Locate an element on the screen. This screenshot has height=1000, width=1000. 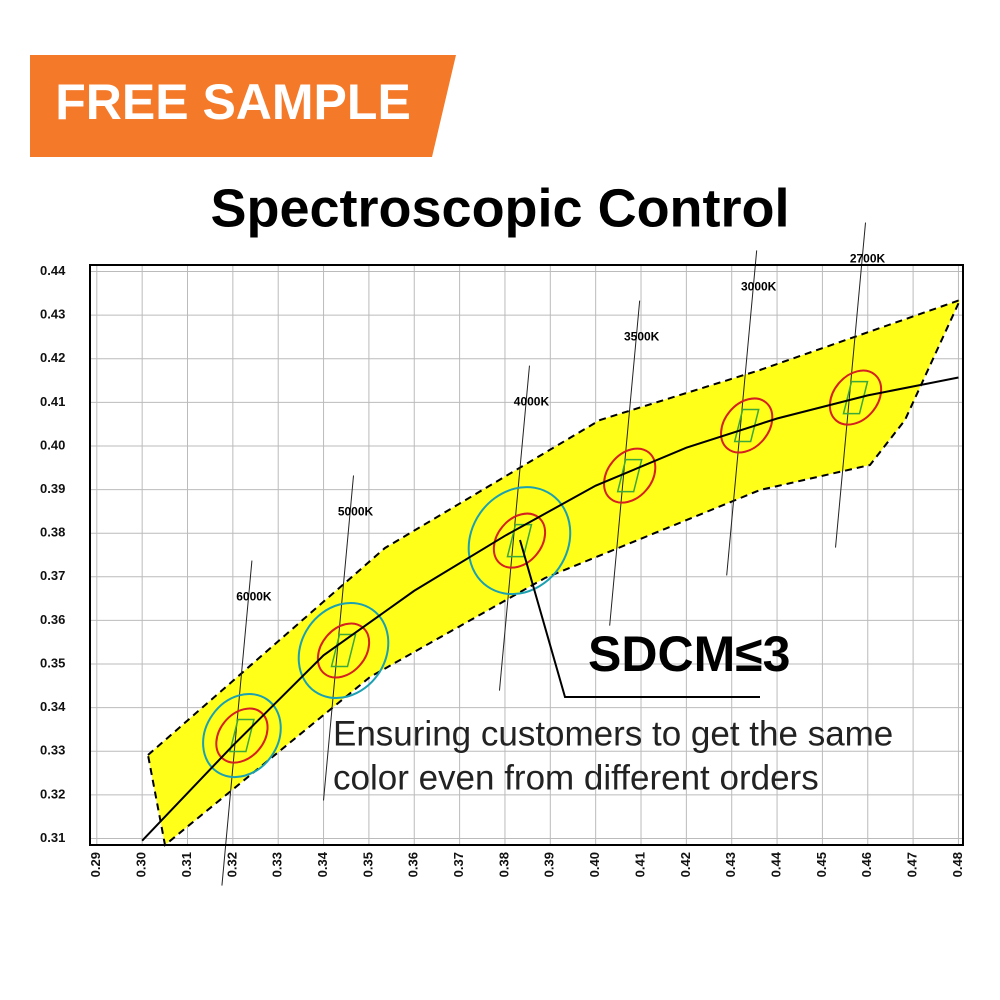
y-tick-label: 0.41 is located at coordinates (52, 401).